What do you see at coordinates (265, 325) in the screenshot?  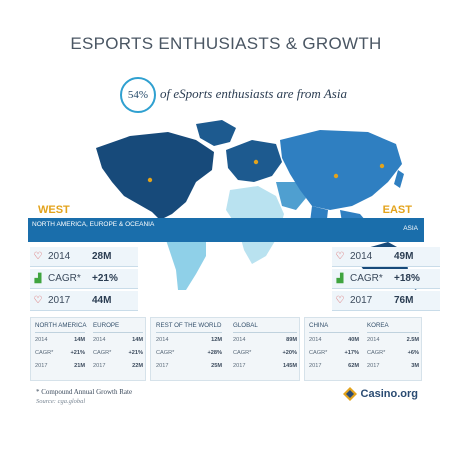 I see `region-name: GLOBAL` at bounding box center [265, 325].